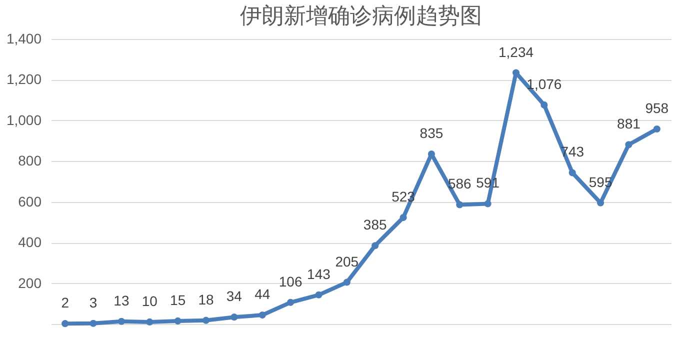 The image size is (700, 350). Describe the element at coordinates (24, 120) in the screenshot. I see `y-tick-label: 1,000` at that location.